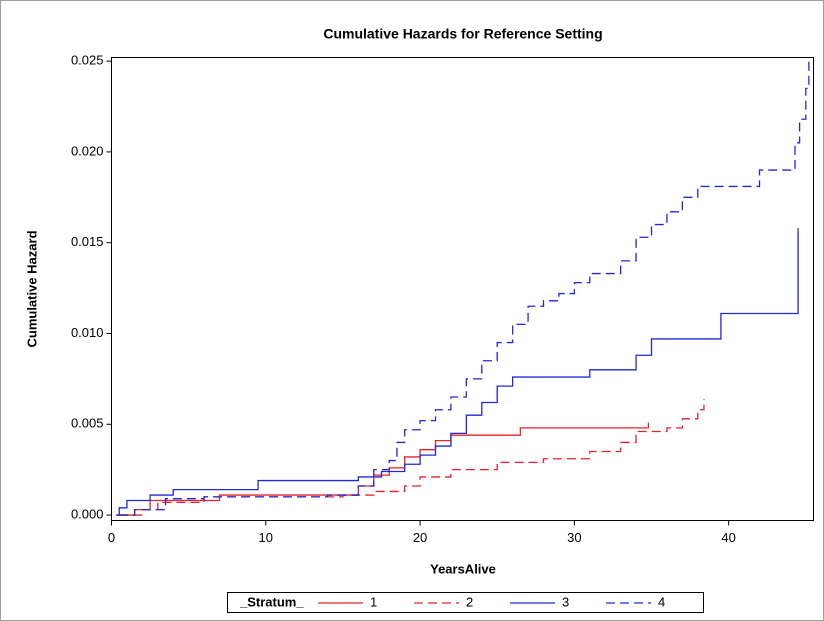 This screenshot has height=621, width=824. Describe the element at coordinates (87, 241) in the screenshot. I see `y-tick-label: 0.015` at that location.